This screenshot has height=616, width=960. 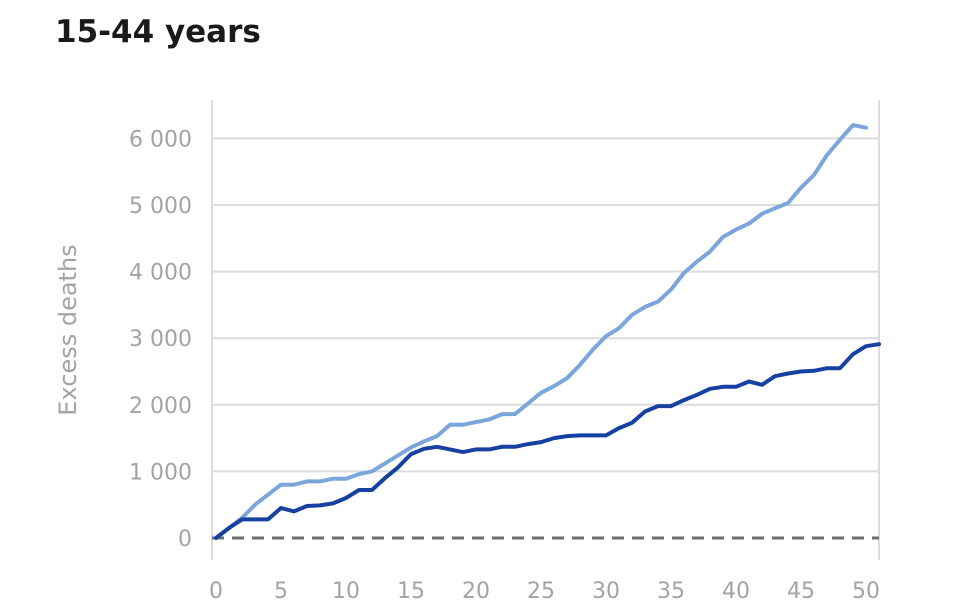 I want to click on y-axis-label: Excess deaths, so click(x=68, y=329).